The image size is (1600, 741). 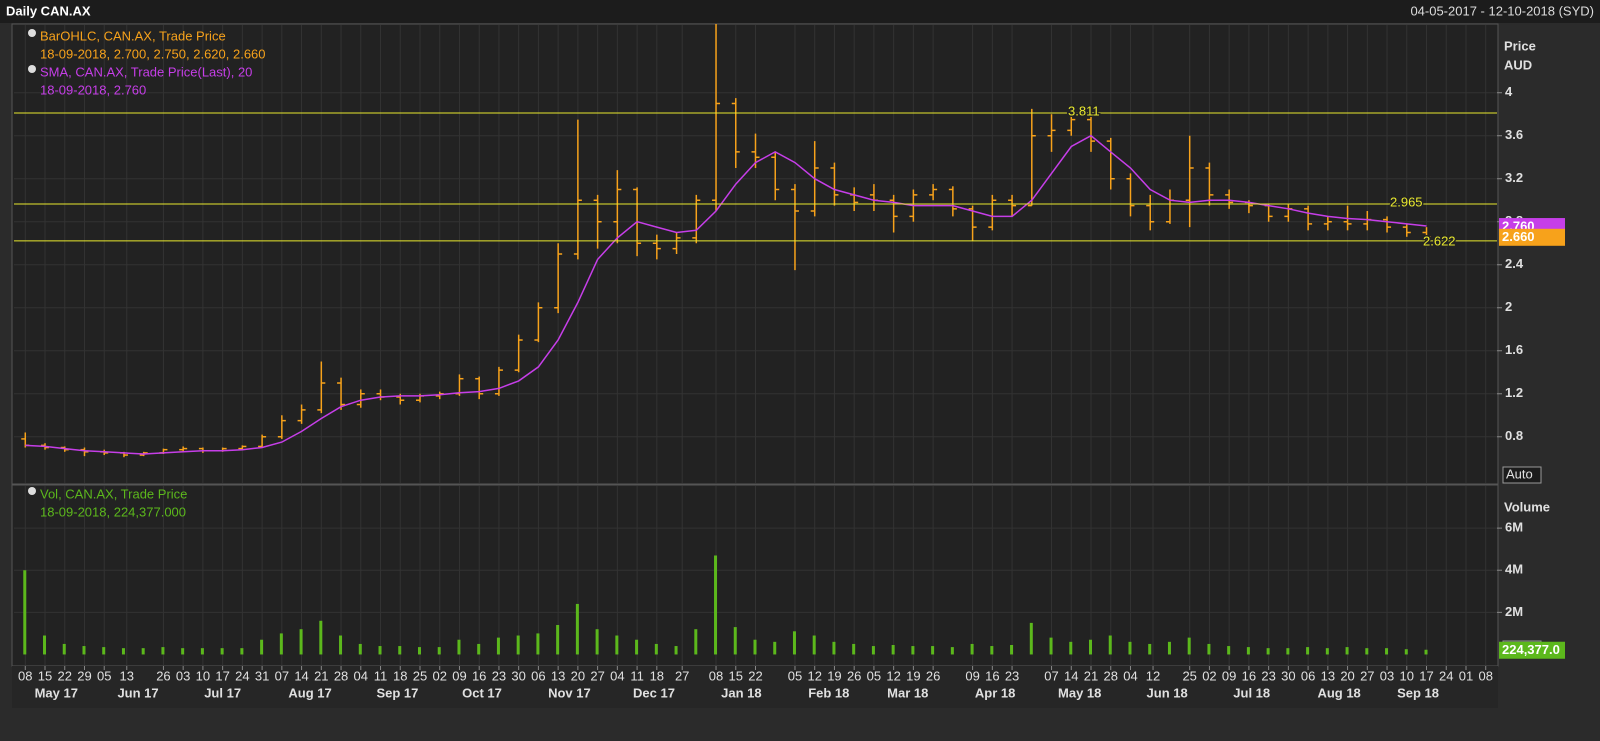 I want to click on value-tag-label: 2.660, so click(x=1518, y=236).